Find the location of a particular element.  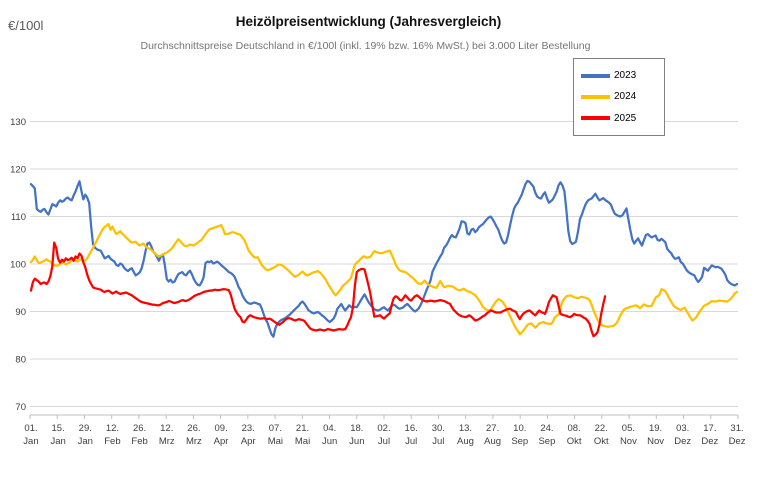

x-axis-label-day: 09. is located at coordinates (220, 428).